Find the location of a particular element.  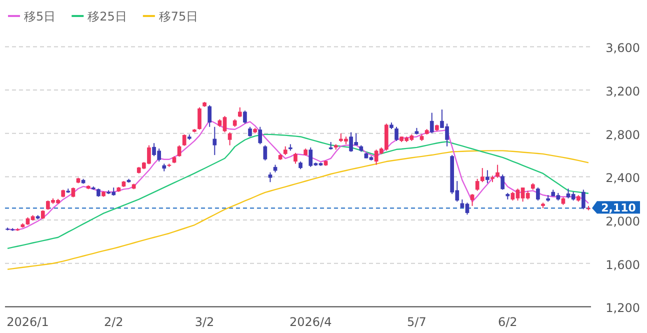

x-tick-label: 2026/4 is located at coordinates (311, 322).